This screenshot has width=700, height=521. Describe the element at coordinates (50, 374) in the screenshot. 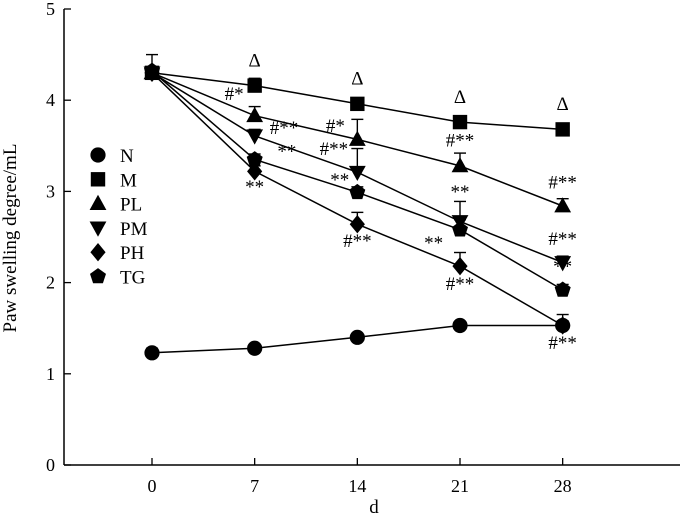

I see `y-tick-label: 1` at that location.